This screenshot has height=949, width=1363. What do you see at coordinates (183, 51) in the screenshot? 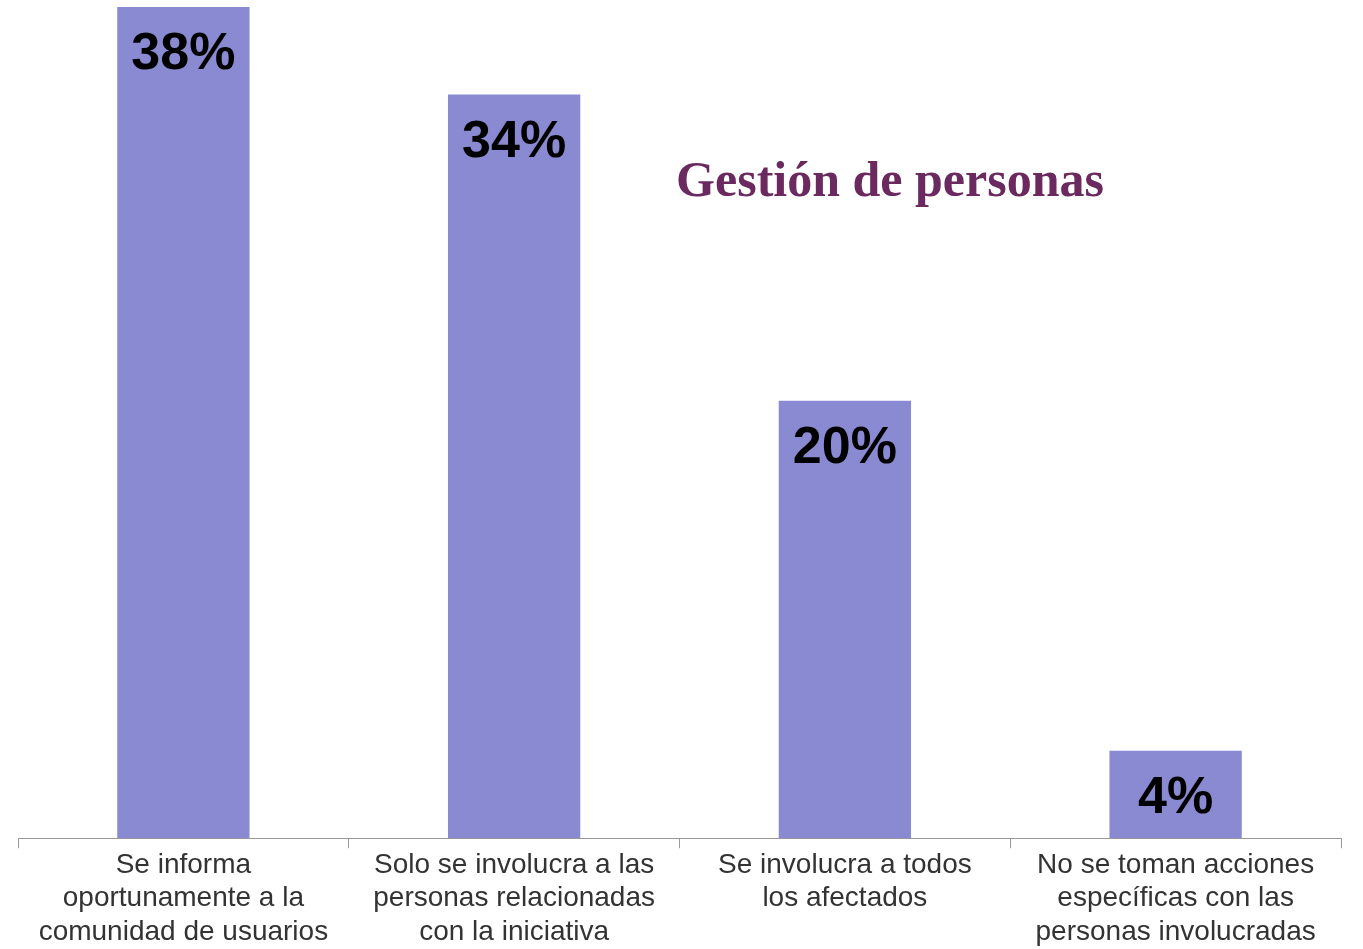
I see `data-label: 38%` at bounding box center [183, 51].